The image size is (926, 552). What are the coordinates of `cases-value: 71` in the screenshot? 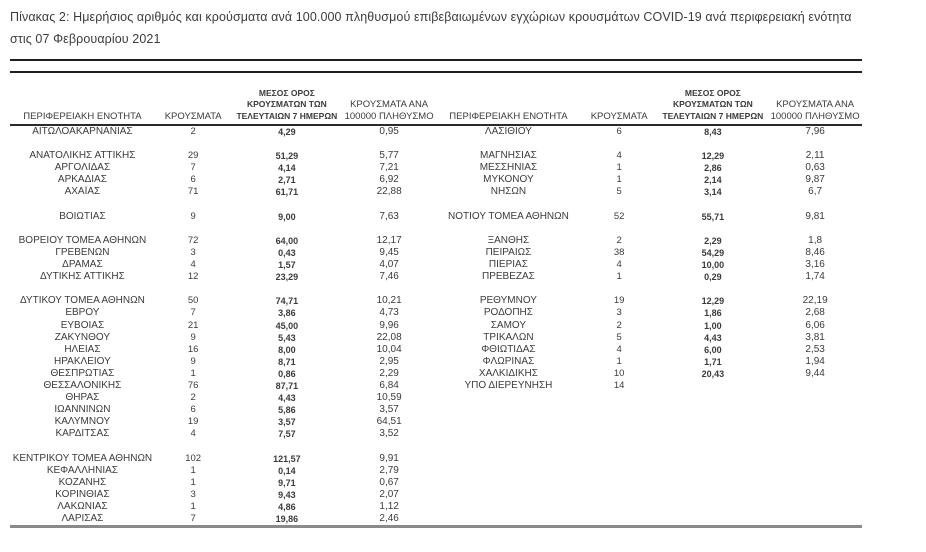 It's located at (193, 192).